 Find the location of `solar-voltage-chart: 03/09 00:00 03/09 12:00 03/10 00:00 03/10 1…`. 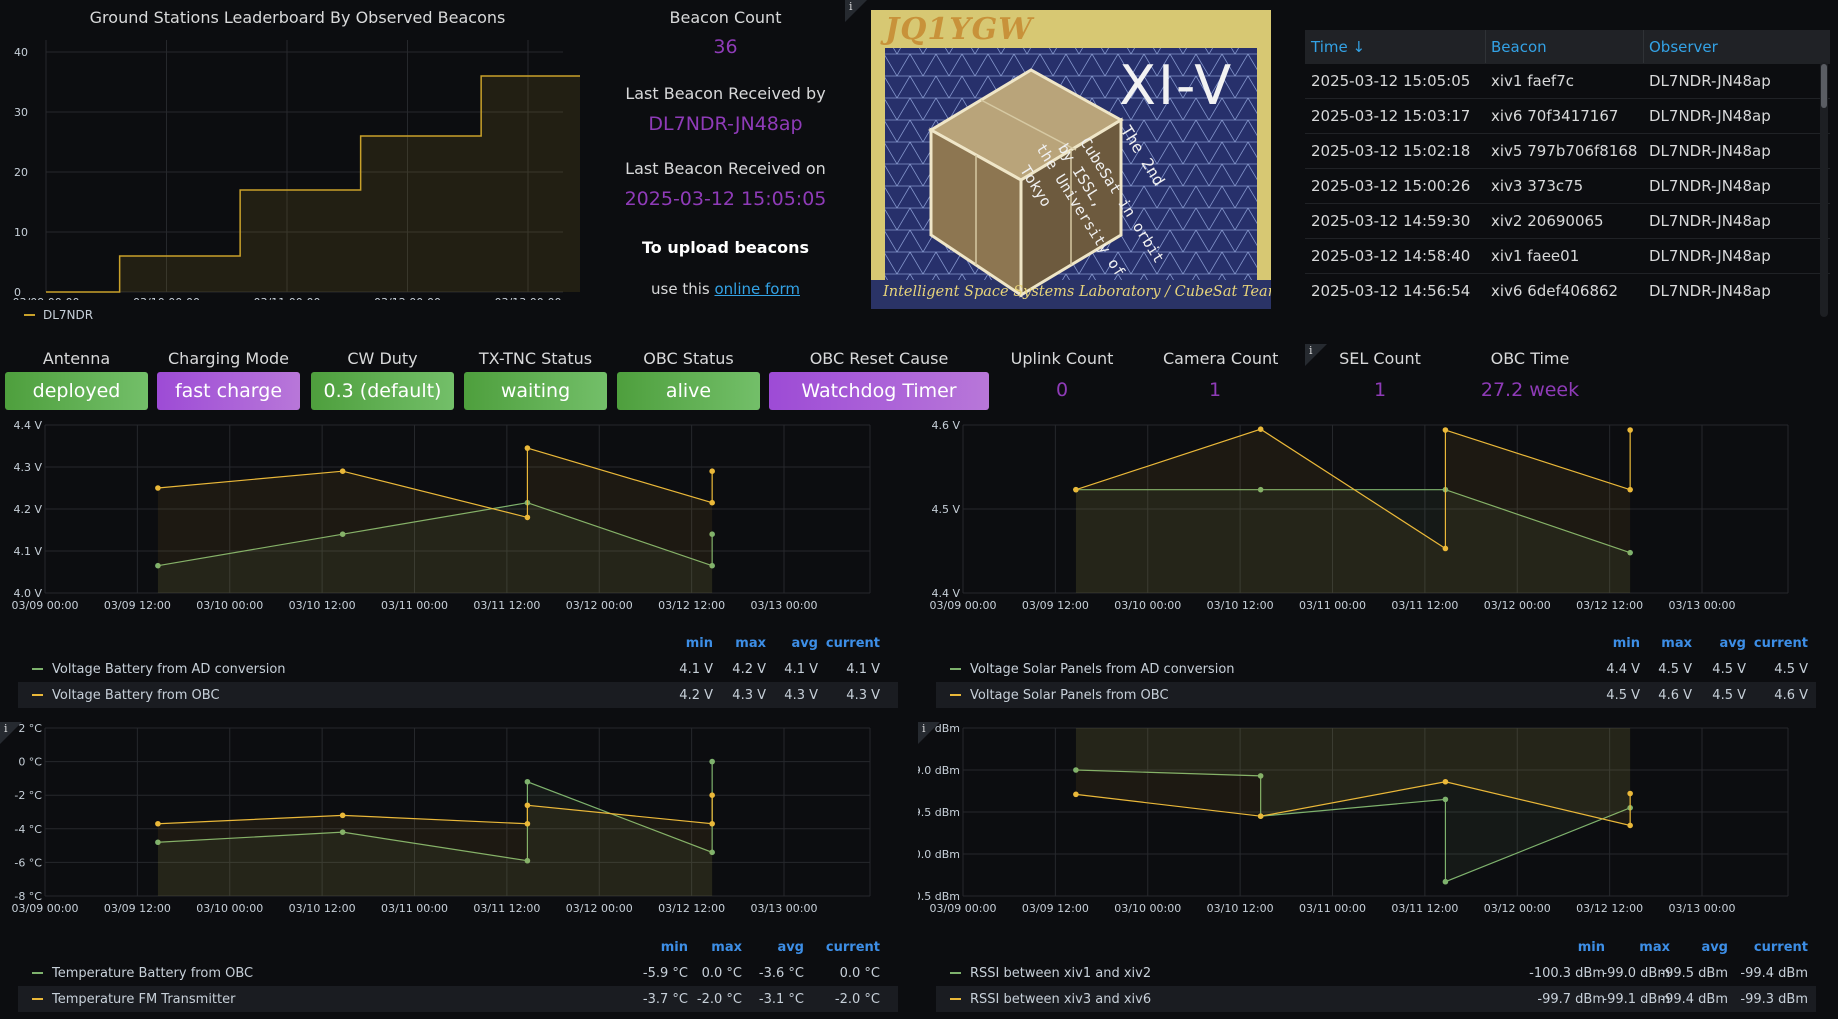

solar-voltage-chart: 03/09 00:00 03/09 12:00 03/10 00:00 03/10 1… is located at coordinates (1368, 520).